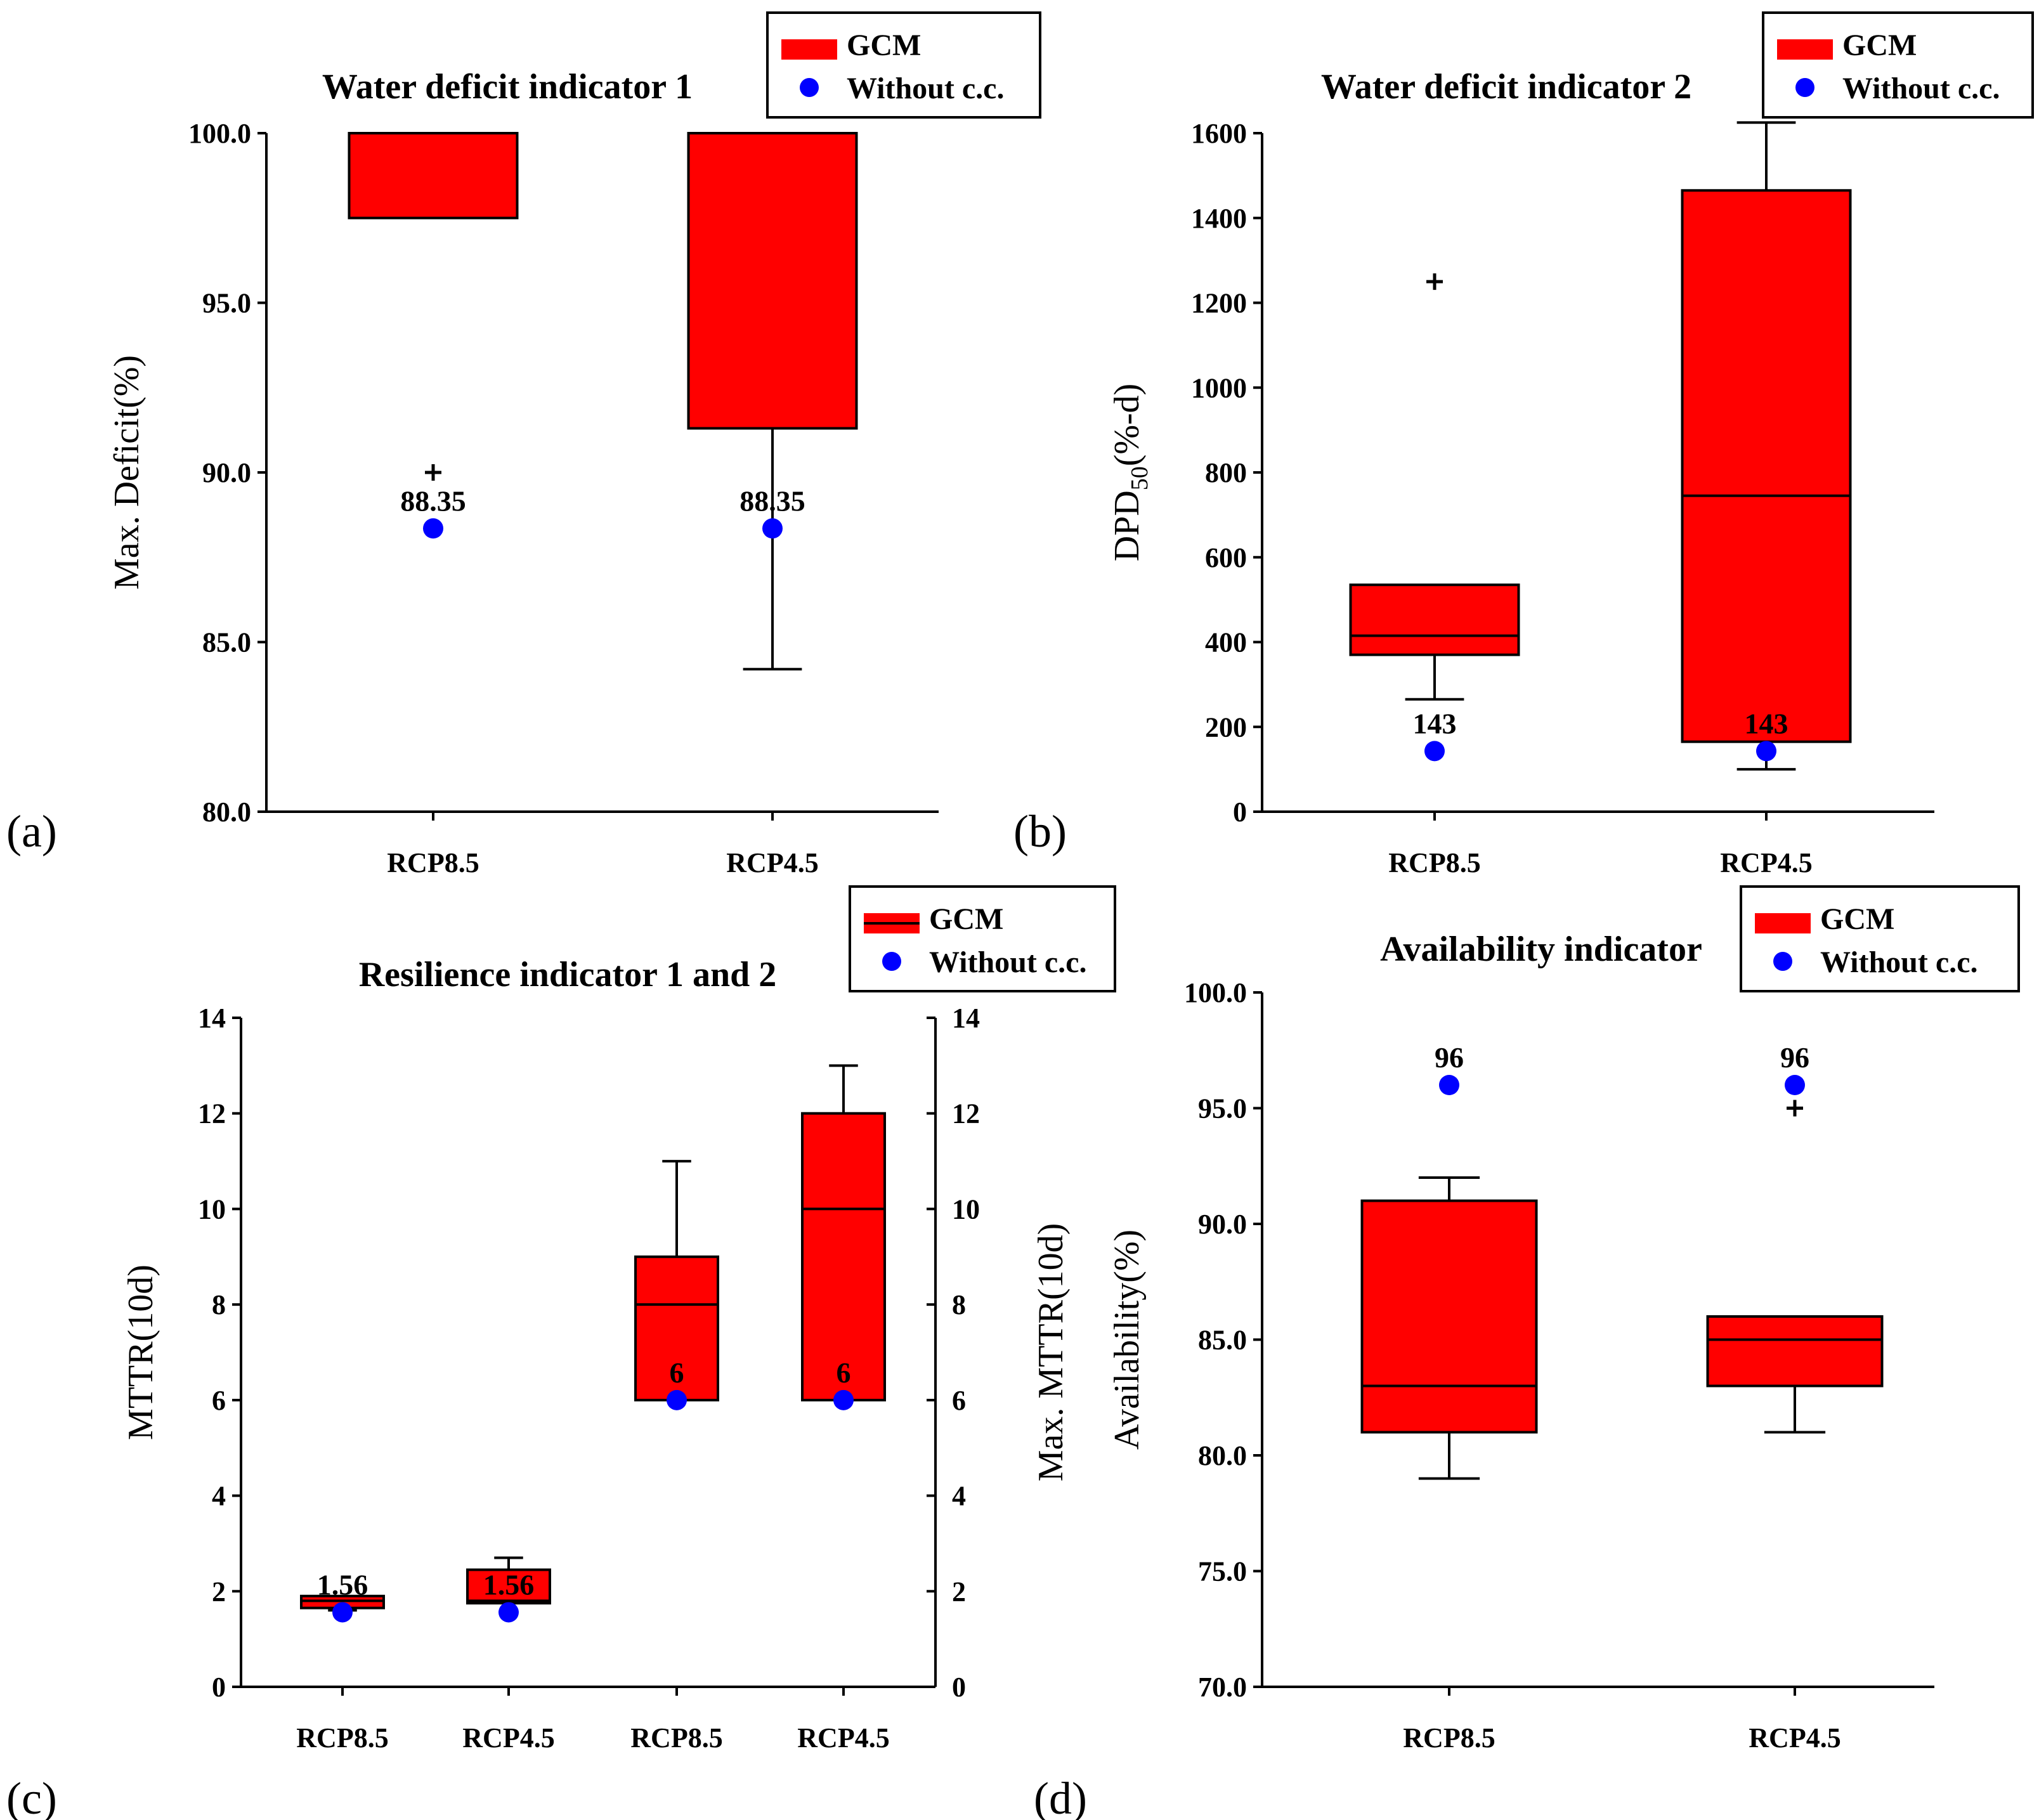 The image size is (2039, 1820). I want to click on chart-title: Availability indicator, so click(1541, 949).